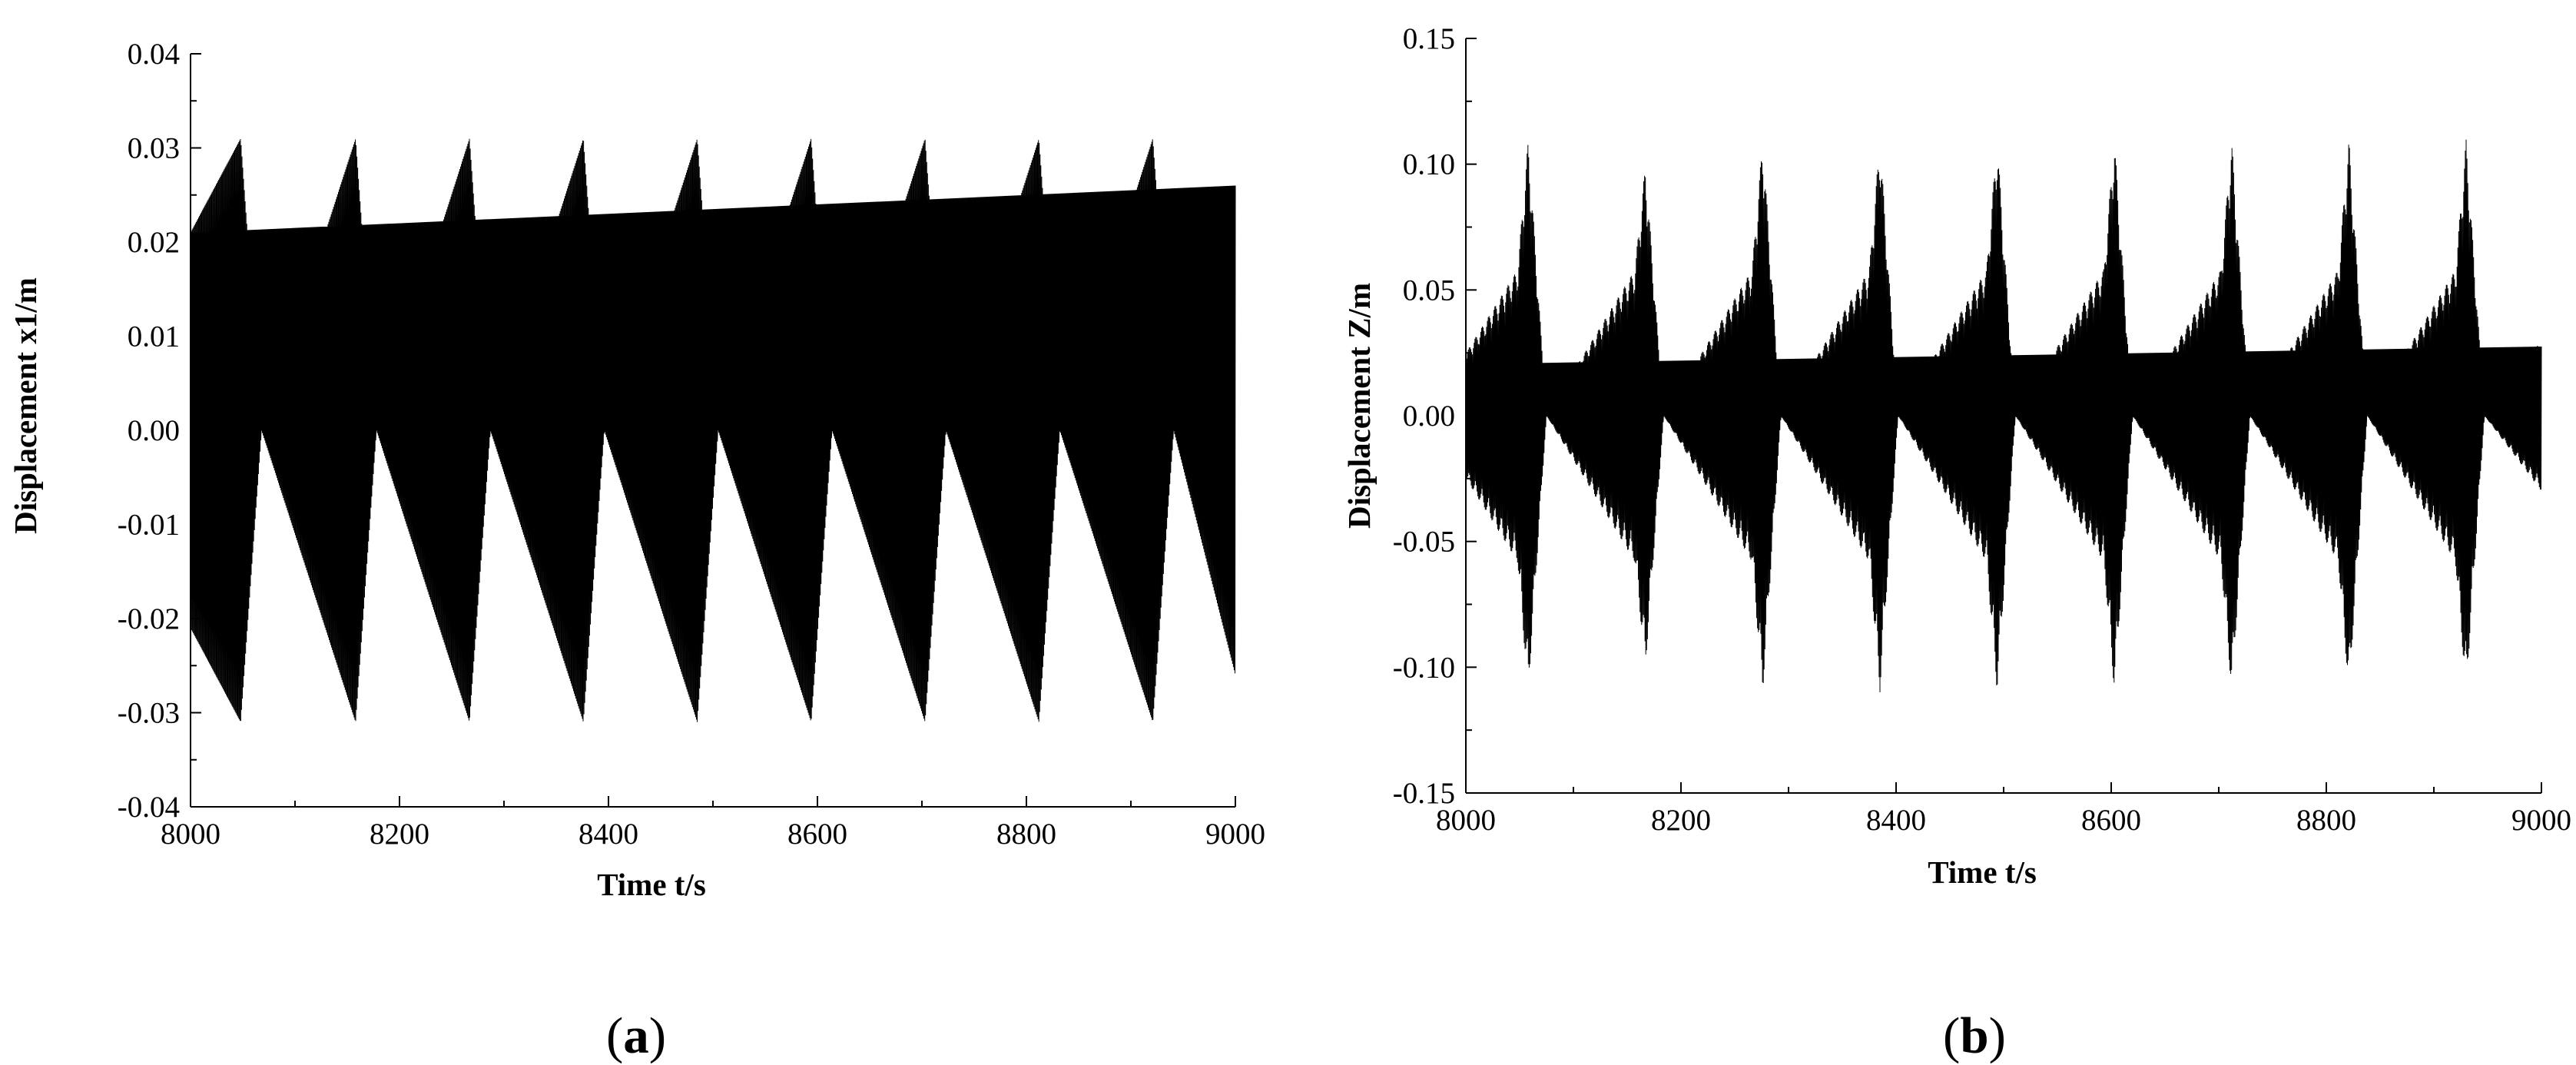 Image resolution: width=2576 pixels, height=1065 pixels. Describe the element at coordinates (1429, 164) in the screenshot. I see `y-tick-label: 0.10` at that location.